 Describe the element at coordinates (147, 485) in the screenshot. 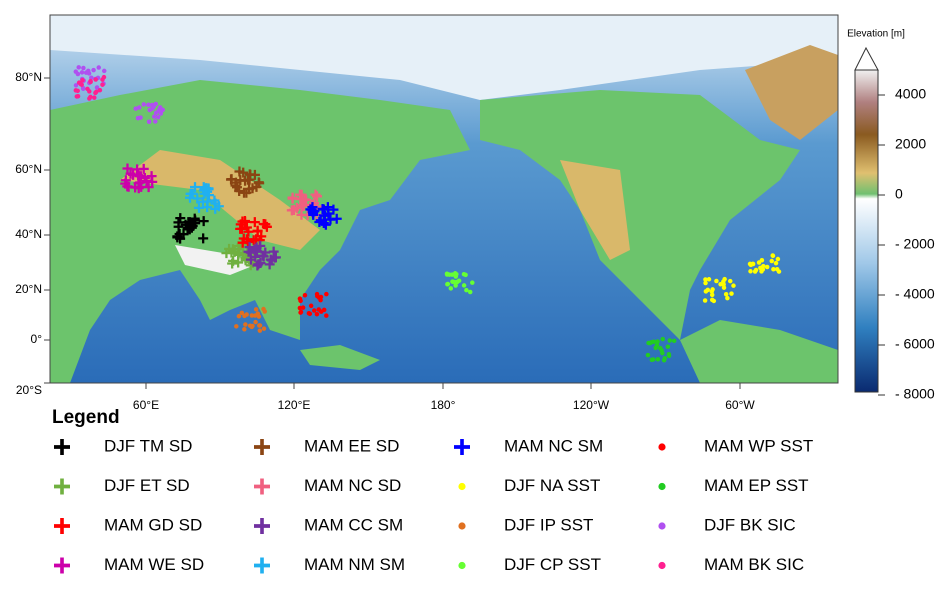

I see `legend-label: DJF ET SD` at that location.